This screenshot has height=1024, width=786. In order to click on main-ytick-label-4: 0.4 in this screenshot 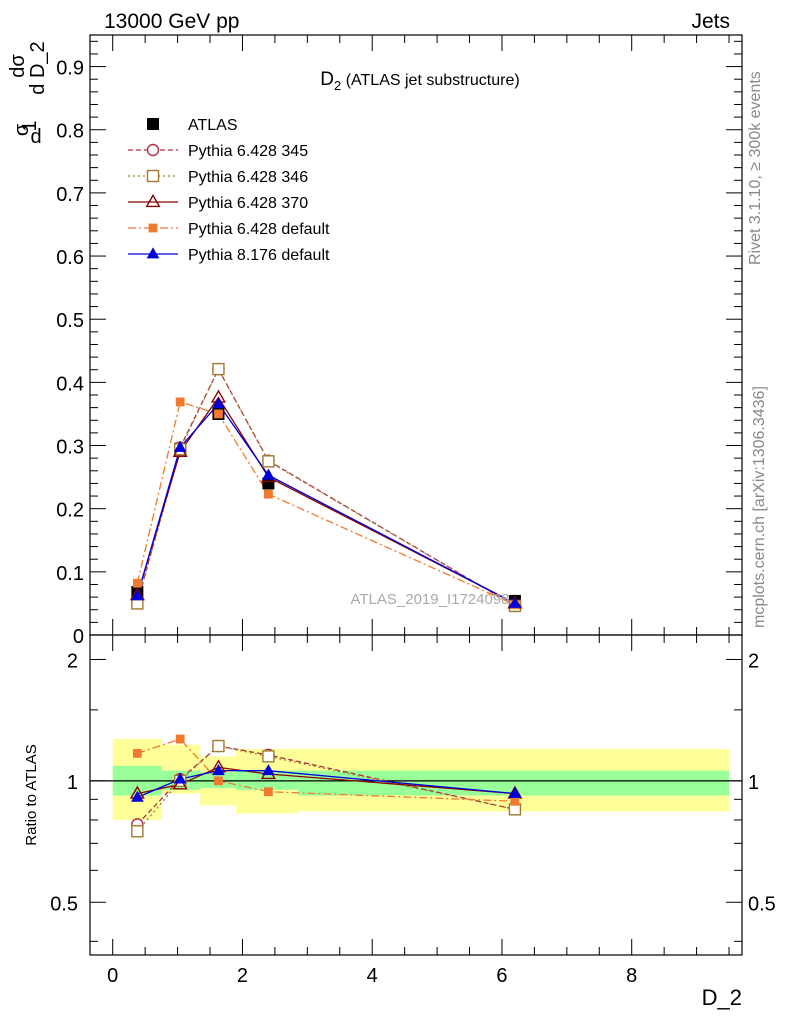, I will do `click(70, 384)`.